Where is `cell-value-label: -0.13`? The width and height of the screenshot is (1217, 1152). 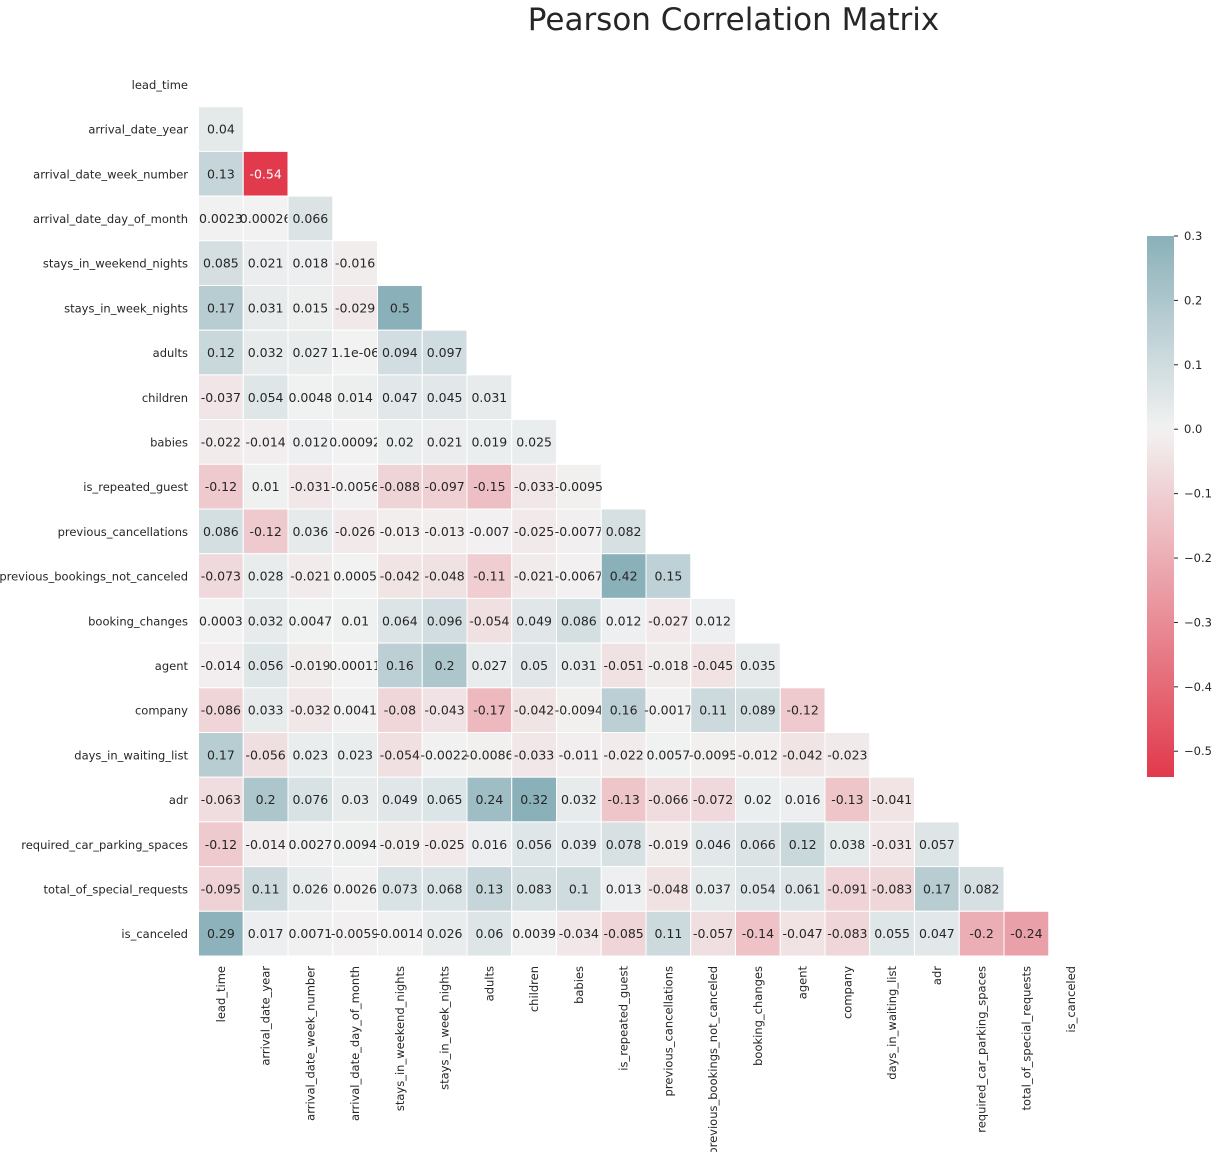 cell-value-label: -0.13 is located at coordinates (847, 799).